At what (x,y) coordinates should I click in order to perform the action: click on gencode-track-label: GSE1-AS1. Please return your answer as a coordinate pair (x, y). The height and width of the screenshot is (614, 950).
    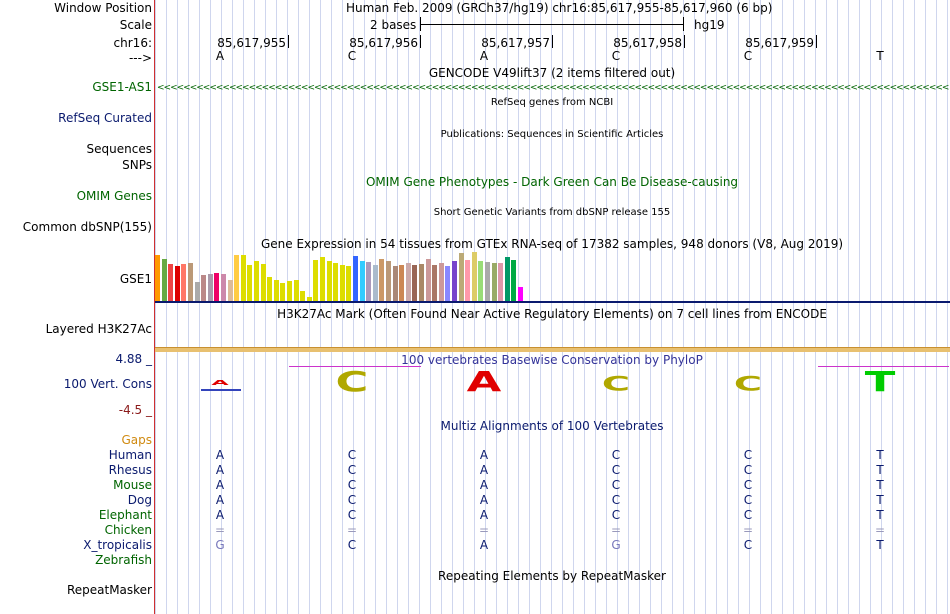
    Looking at the image, I should click on (122, 87).